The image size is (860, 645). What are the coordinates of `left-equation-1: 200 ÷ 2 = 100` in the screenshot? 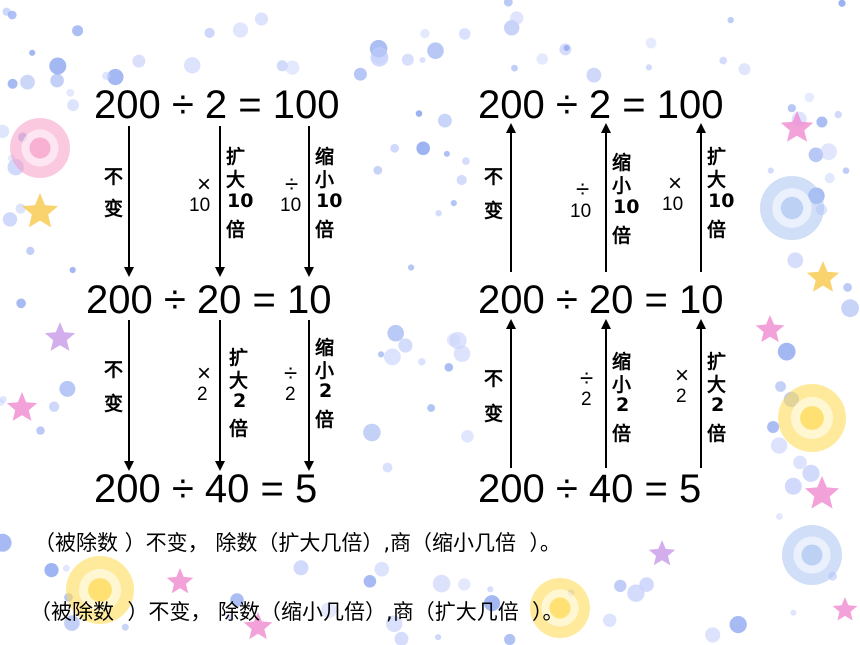 It's located at (217, 105).